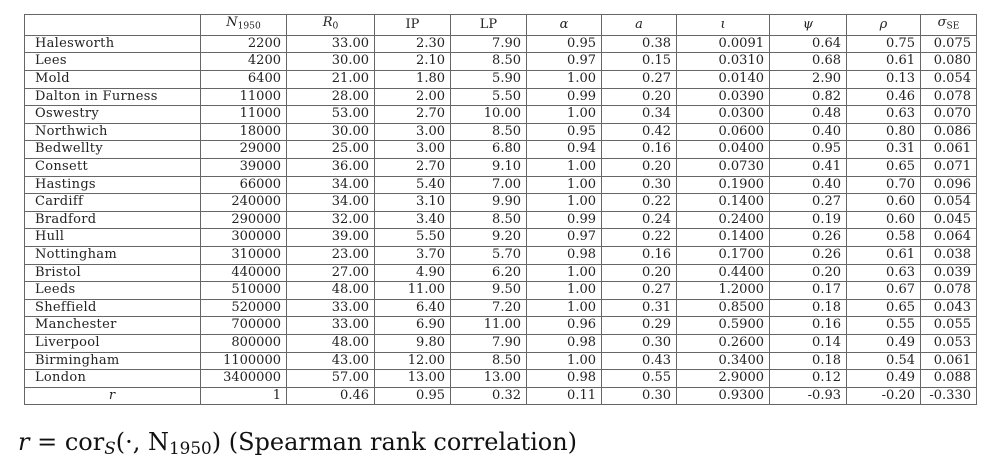 The width and height of the screenshot is (998, 472). I want to click on value-cell: 0.31, so click(883, 150).